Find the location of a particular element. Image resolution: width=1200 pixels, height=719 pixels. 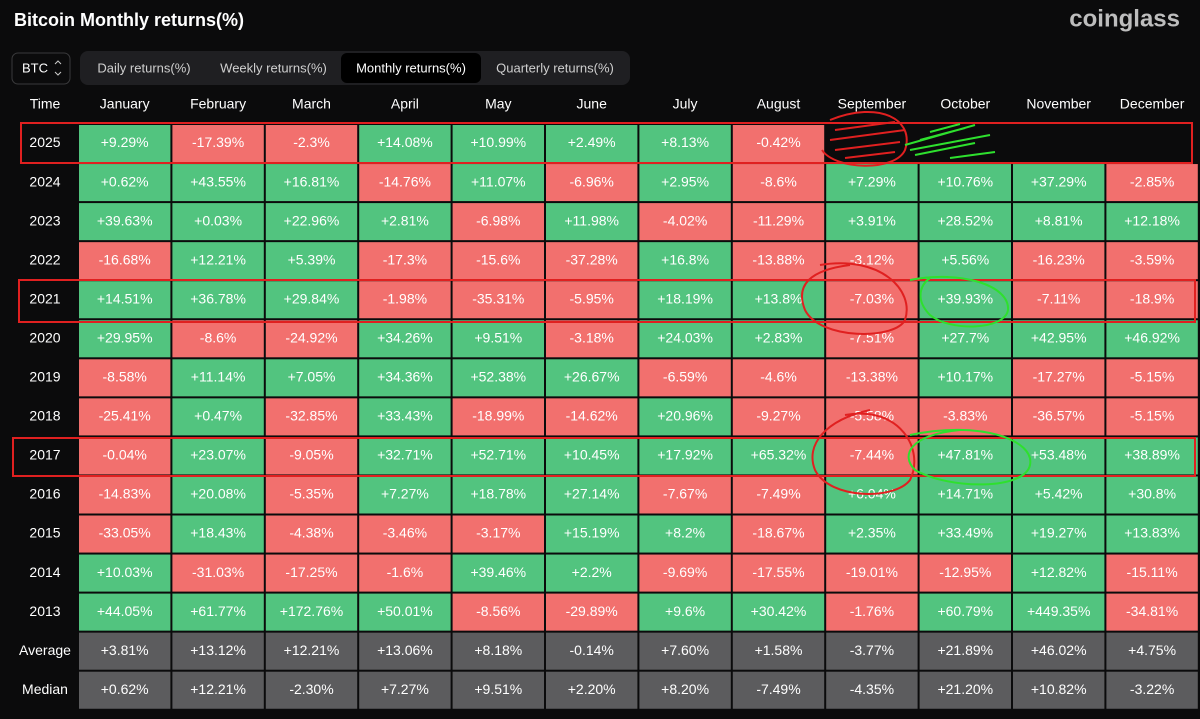

cell: -5.35% is located at coordinates (311, 494).